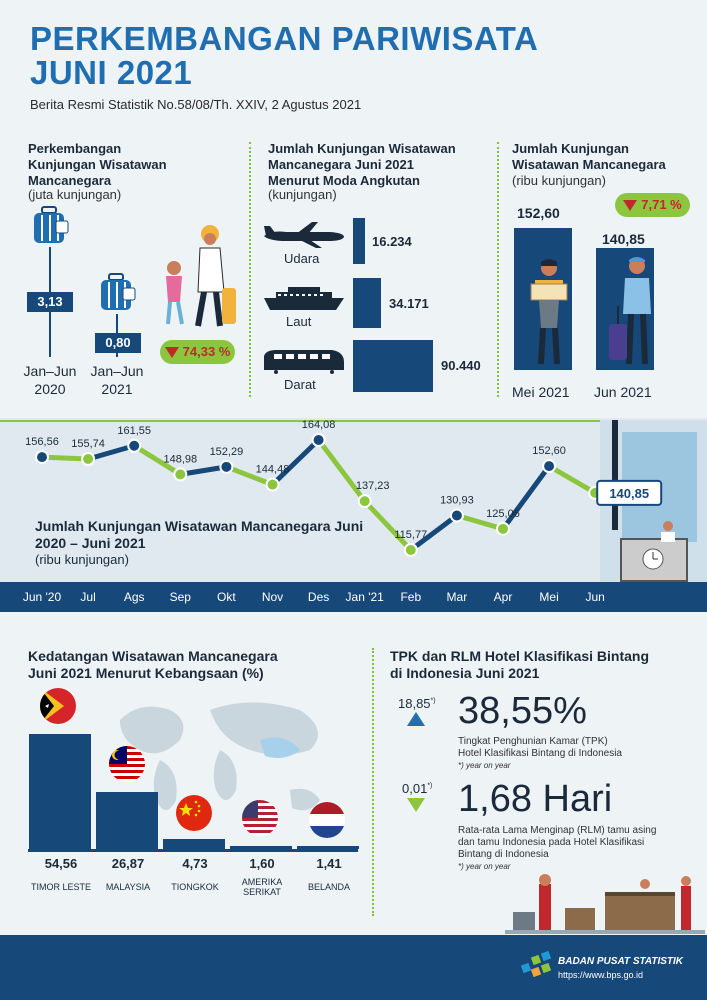 The height and width of the screenshot is (1000, 707). Describe the element at coordinates (367, 303) in the screenshot. I see `bar-laut` at that location.